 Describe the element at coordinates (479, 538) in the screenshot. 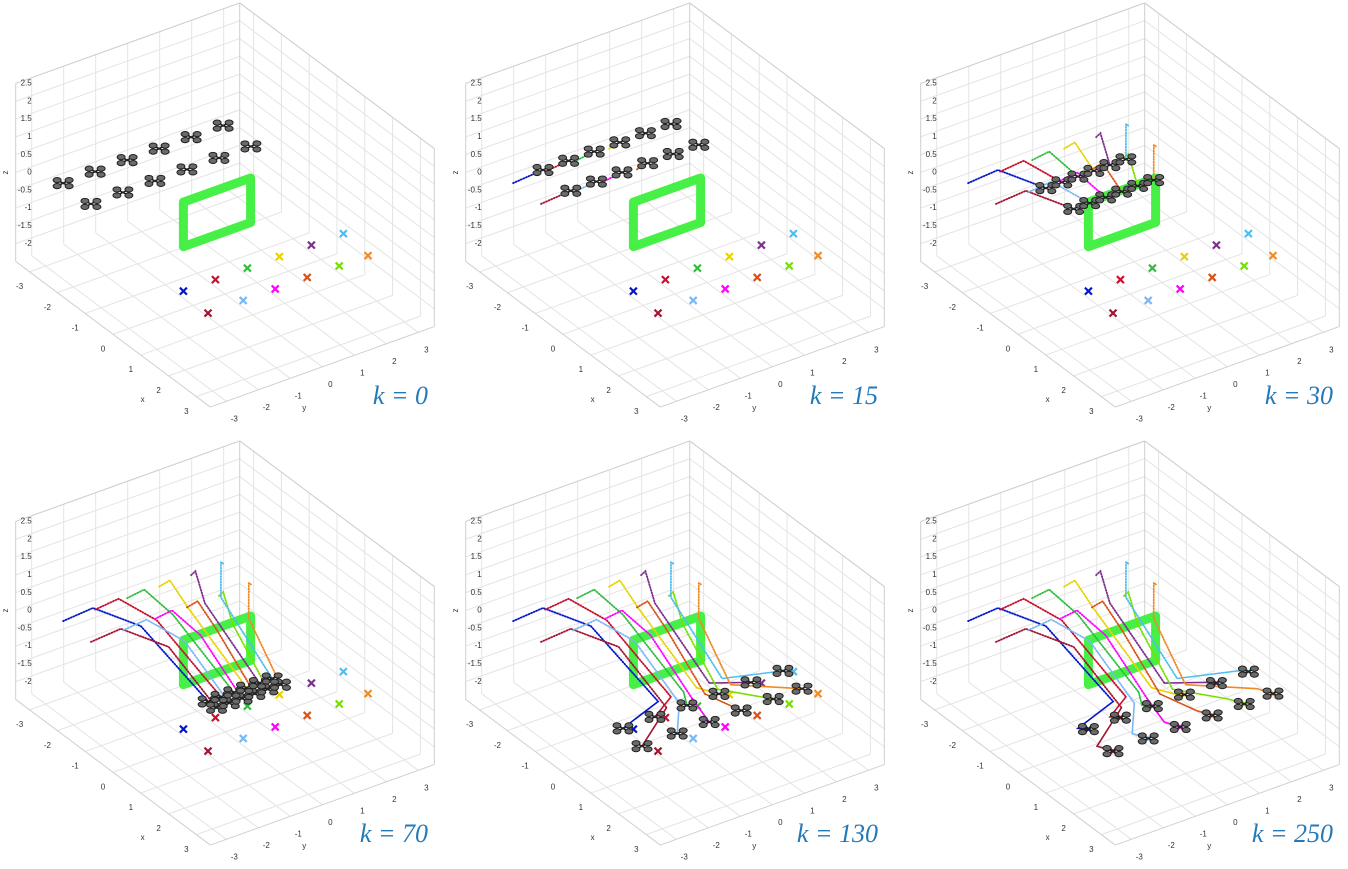

I see `z-tick-label: 2` at that location.